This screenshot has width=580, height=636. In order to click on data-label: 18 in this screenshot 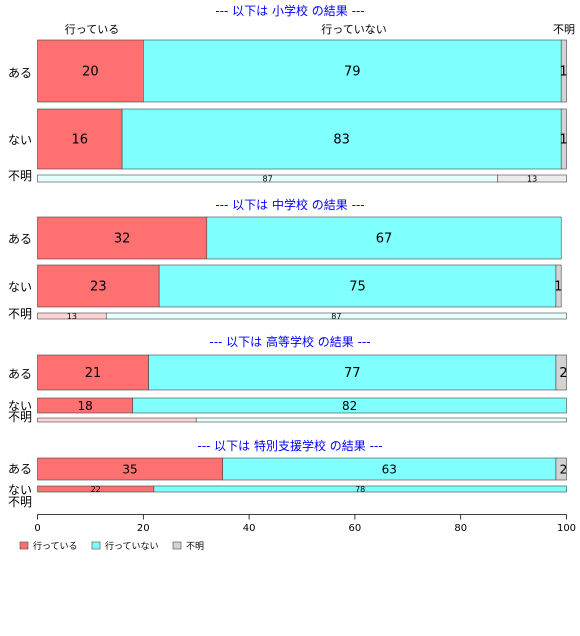, I will do `click(84, 406)`.